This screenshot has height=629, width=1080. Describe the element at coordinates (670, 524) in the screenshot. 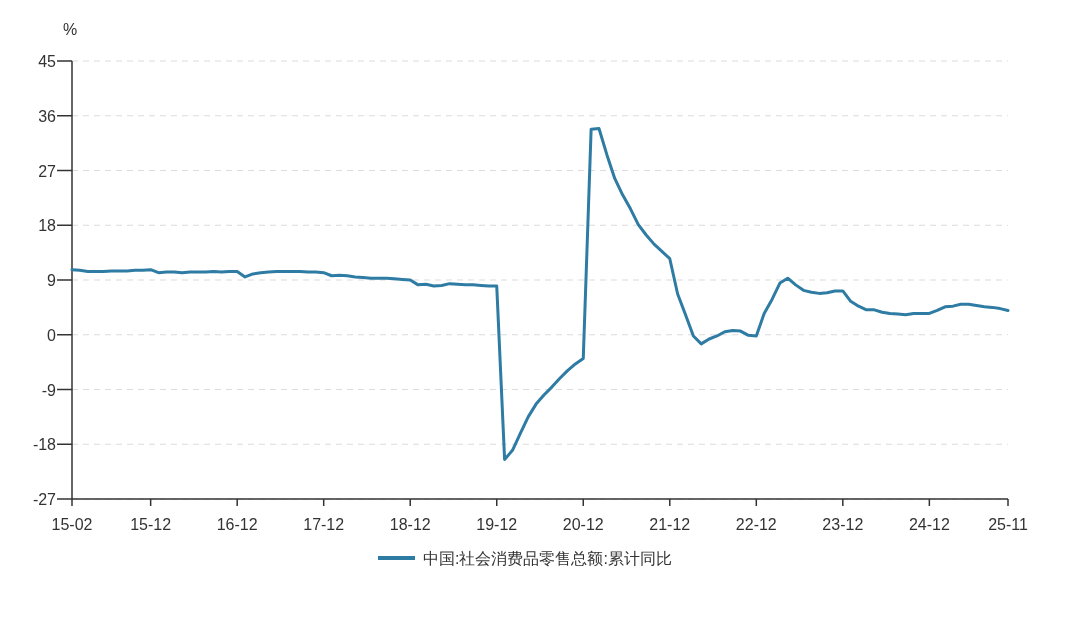

I see `xtick: 21-12` at that location.